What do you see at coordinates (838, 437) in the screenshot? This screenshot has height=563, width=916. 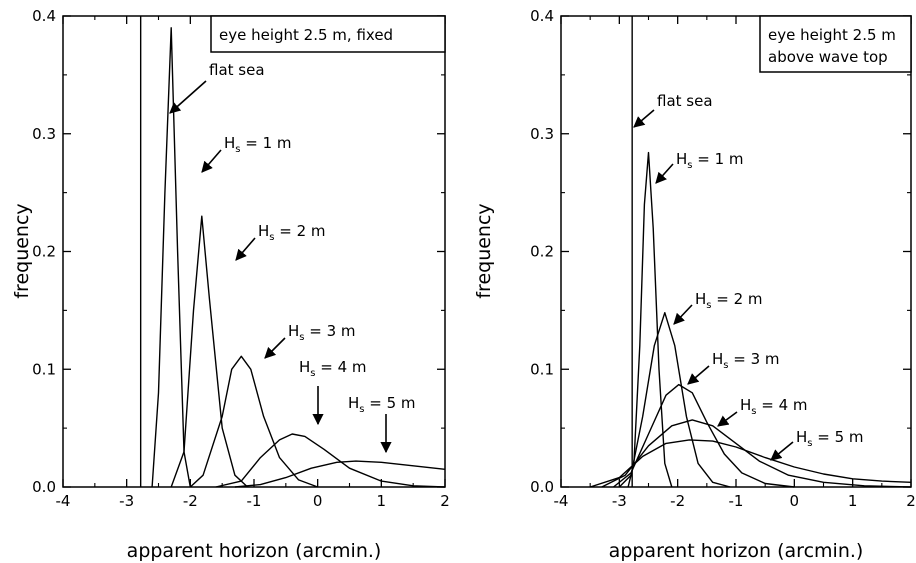 I see `right-hs5-rest: = 5 m` at bounding box center [838, 437].